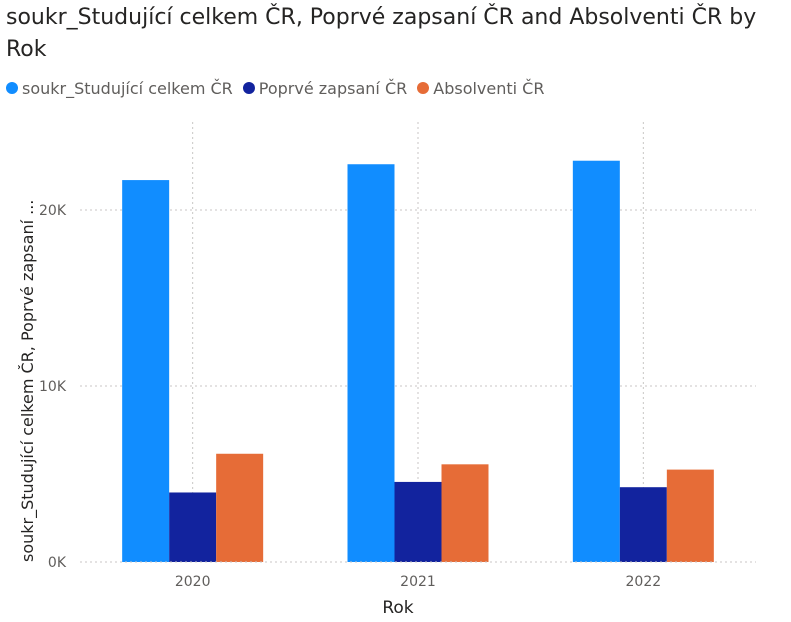 The image size is (791, 622). I want to click on y-tick-label: 20K, so click(53, 211).